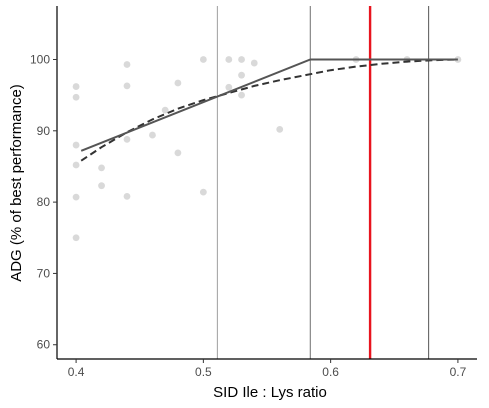 This screenshot has width=489, height=408. Describe the element at coordinates (44, 345) in the screenshot. I see `y-tick-label: 60` at that location.